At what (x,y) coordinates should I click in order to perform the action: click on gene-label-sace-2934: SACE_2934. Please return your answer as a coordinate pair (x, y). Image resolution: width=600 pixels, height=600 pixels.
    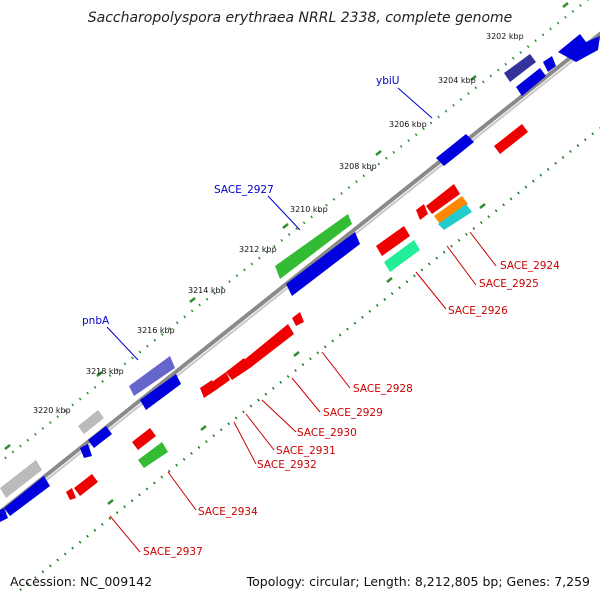
    Looking at the image, I should click on (228, 512).